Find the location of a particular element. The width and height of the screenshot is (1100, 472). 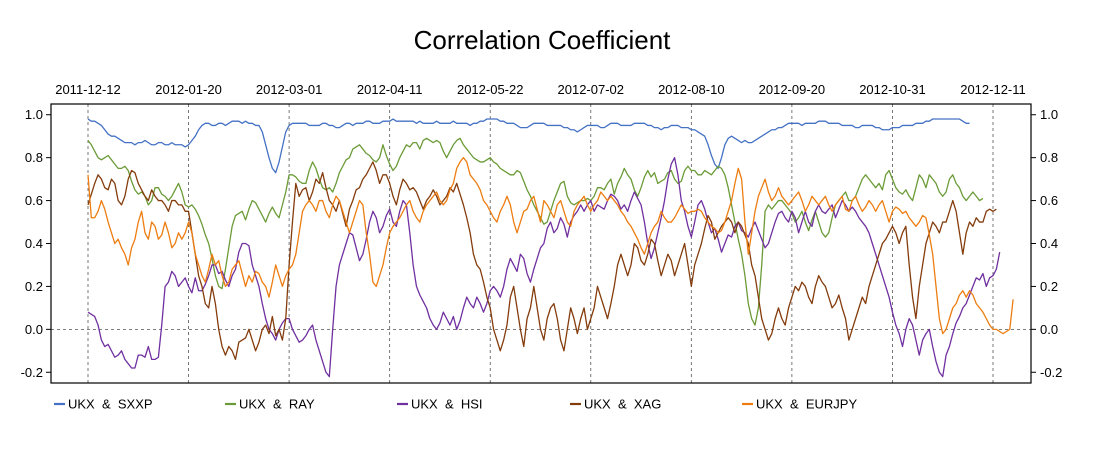

x-tick-label: 2012-01-20 is located at coordinates (188, 89).